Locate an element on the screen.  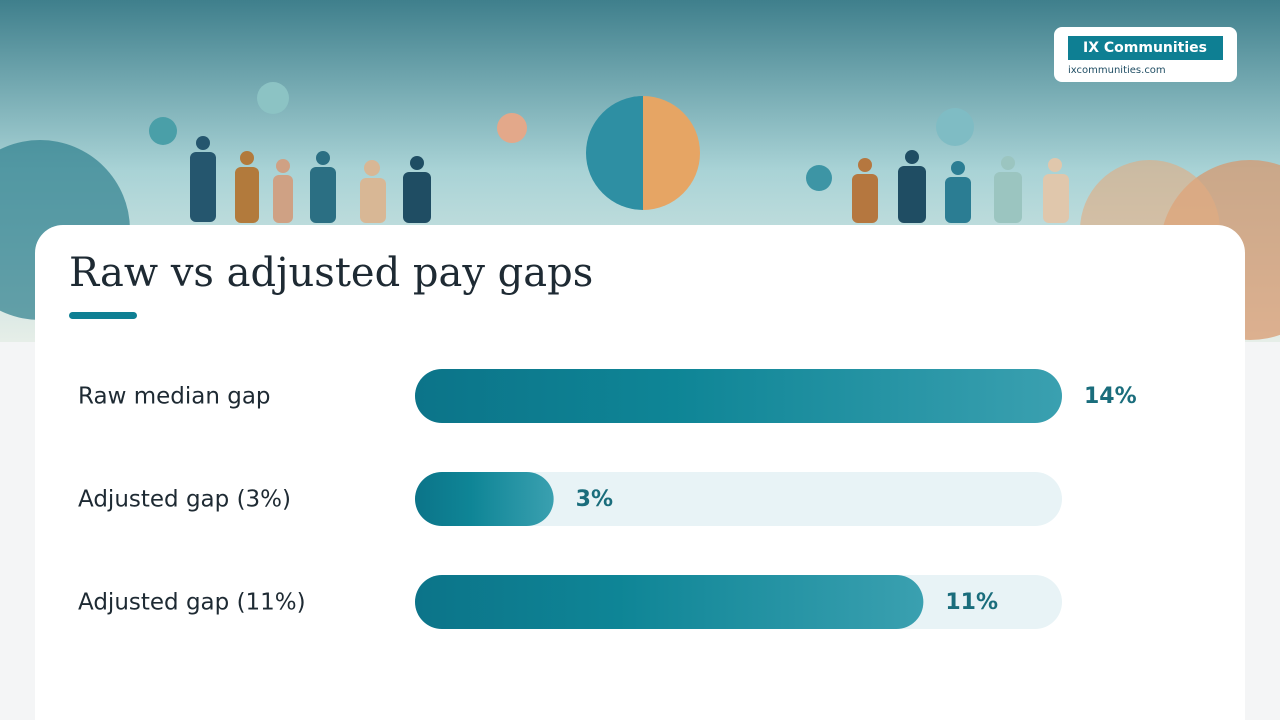
brand-name-box is located at coordinates (1145, 48).